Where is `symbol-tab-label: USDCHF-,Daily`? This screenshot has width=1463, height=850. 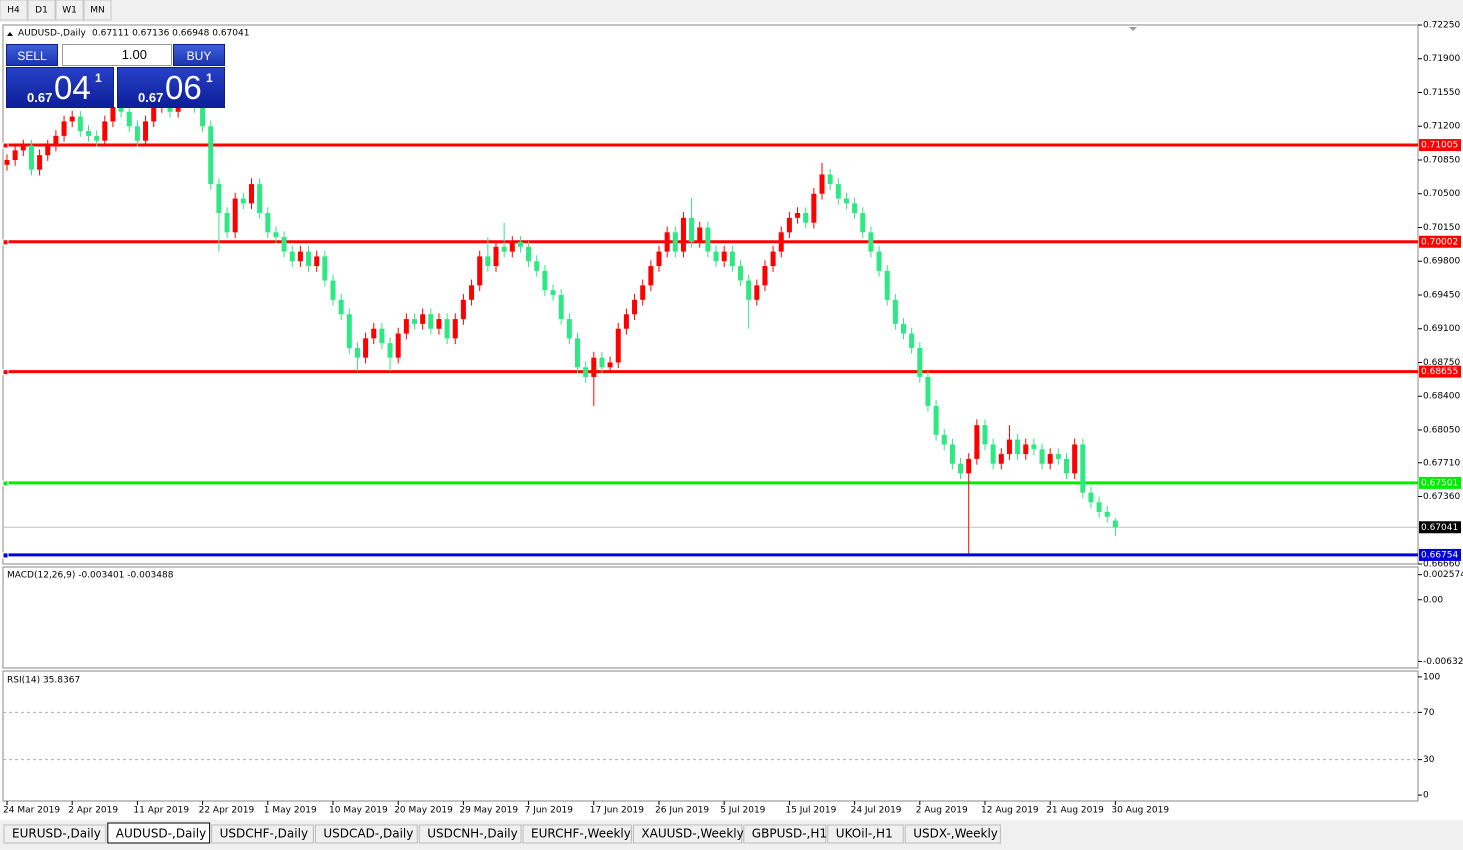
symbol-tab-label: USDCHF-,Daily is located at coordinates (264, 834).